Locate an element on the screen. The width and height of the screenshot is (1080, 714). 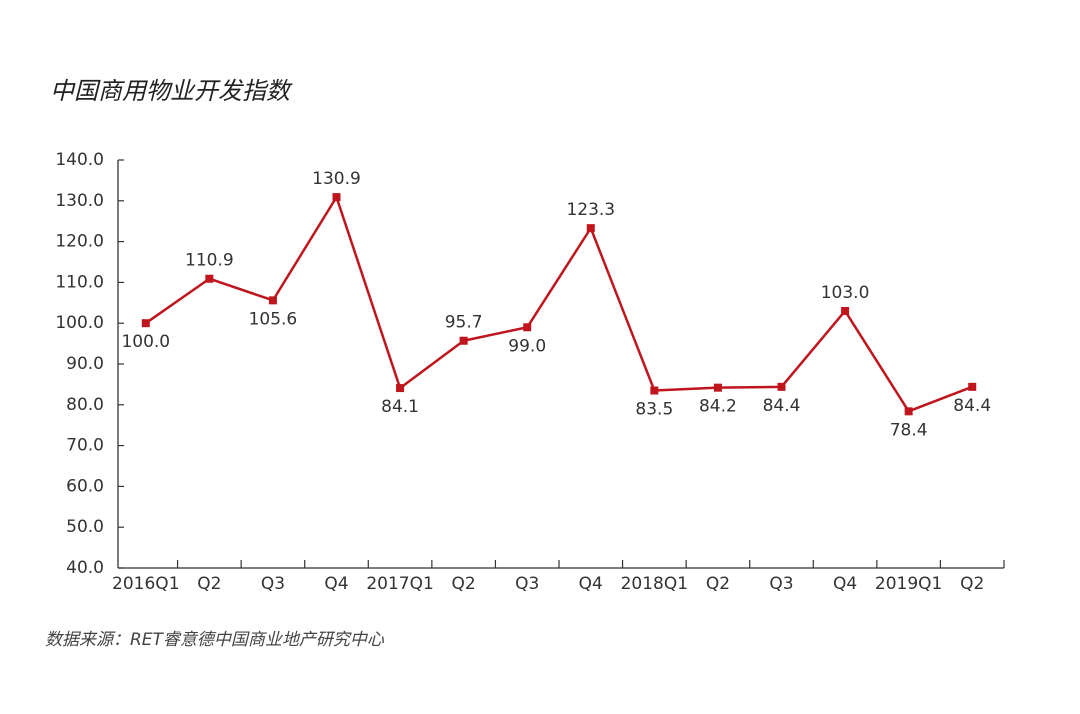
value-label: 99.0 is located at coordinates (527, 346).